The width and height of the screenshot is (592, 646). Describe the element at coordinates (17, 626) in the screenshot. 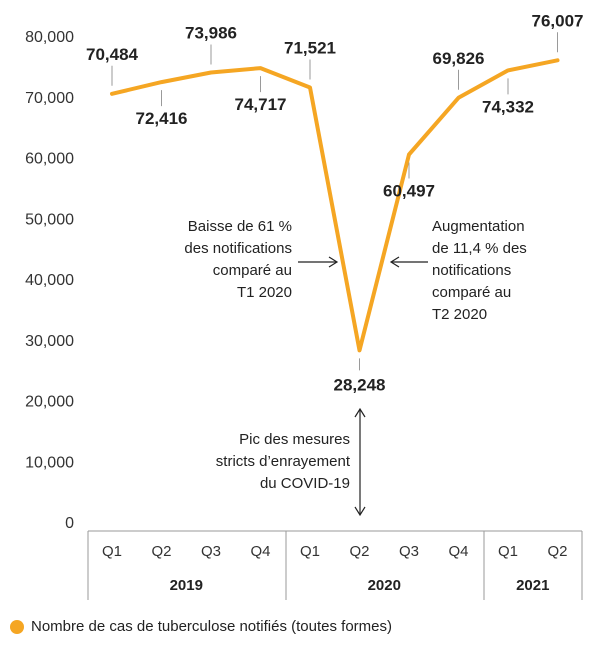

I see `legend-swatch` at that location.